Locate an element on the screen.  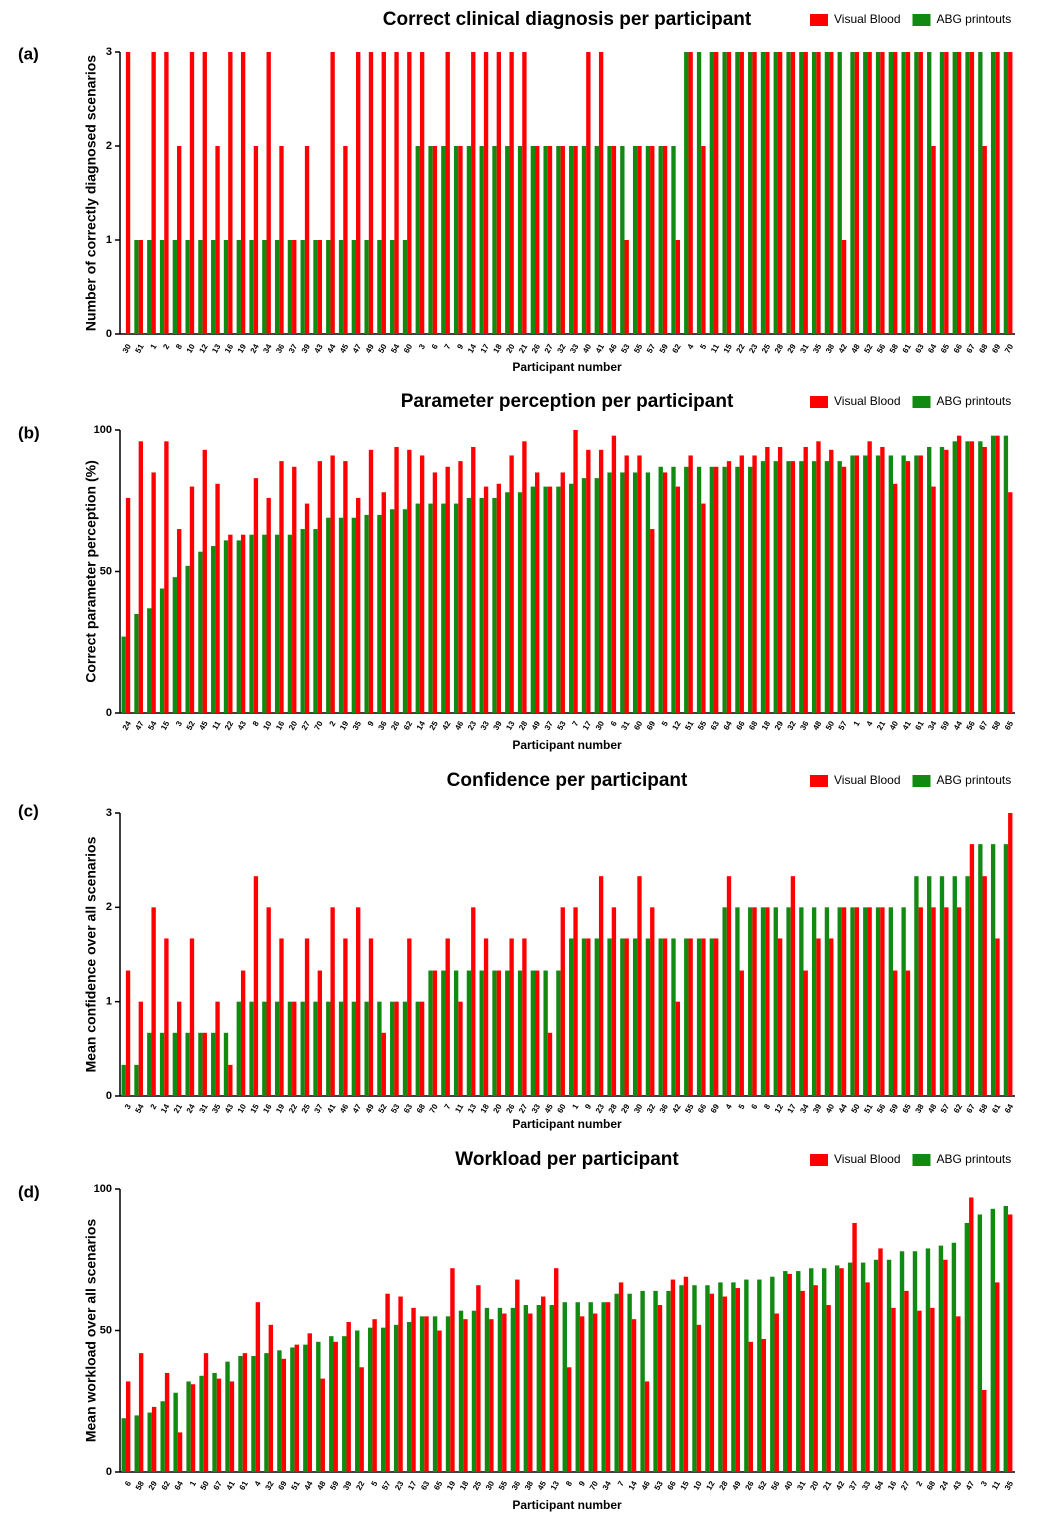
x-tick-label: 12 is located at coordinates (203, 348).